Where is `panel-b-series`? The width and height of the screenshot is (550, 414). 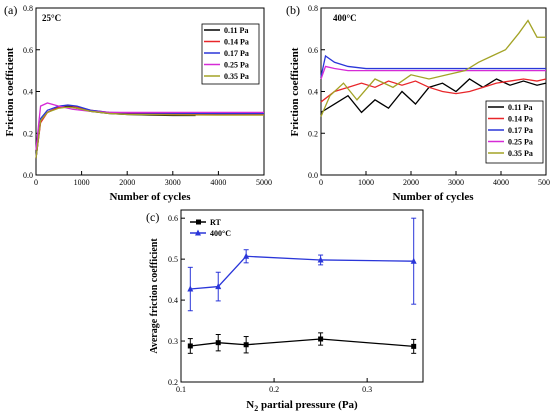 panel-b-series is located at coordinates (433, 68).